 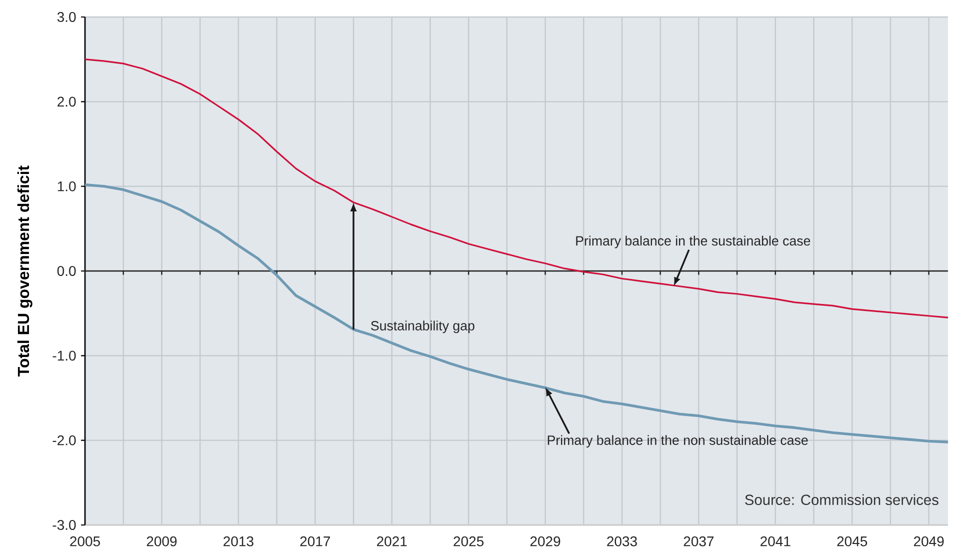 What do you see at coordinates (391, 541) in the screenshot?
I see `x-tick-label: 2021` at bounding box center [391, 541].